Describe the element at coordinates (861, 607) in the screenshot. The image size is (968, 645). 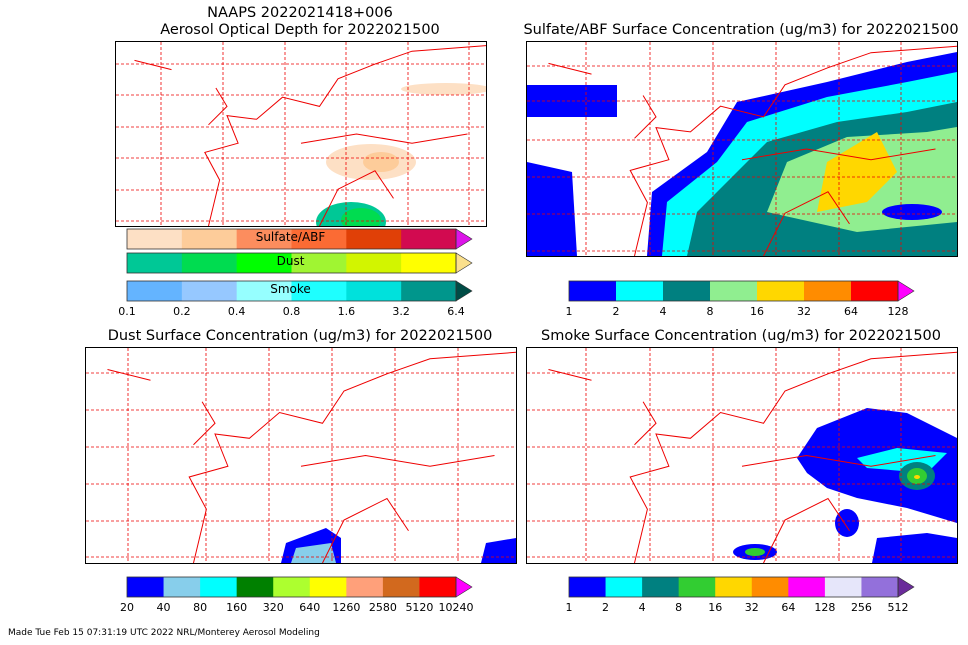
I see `colorbar-tick-label: 256` at that location.